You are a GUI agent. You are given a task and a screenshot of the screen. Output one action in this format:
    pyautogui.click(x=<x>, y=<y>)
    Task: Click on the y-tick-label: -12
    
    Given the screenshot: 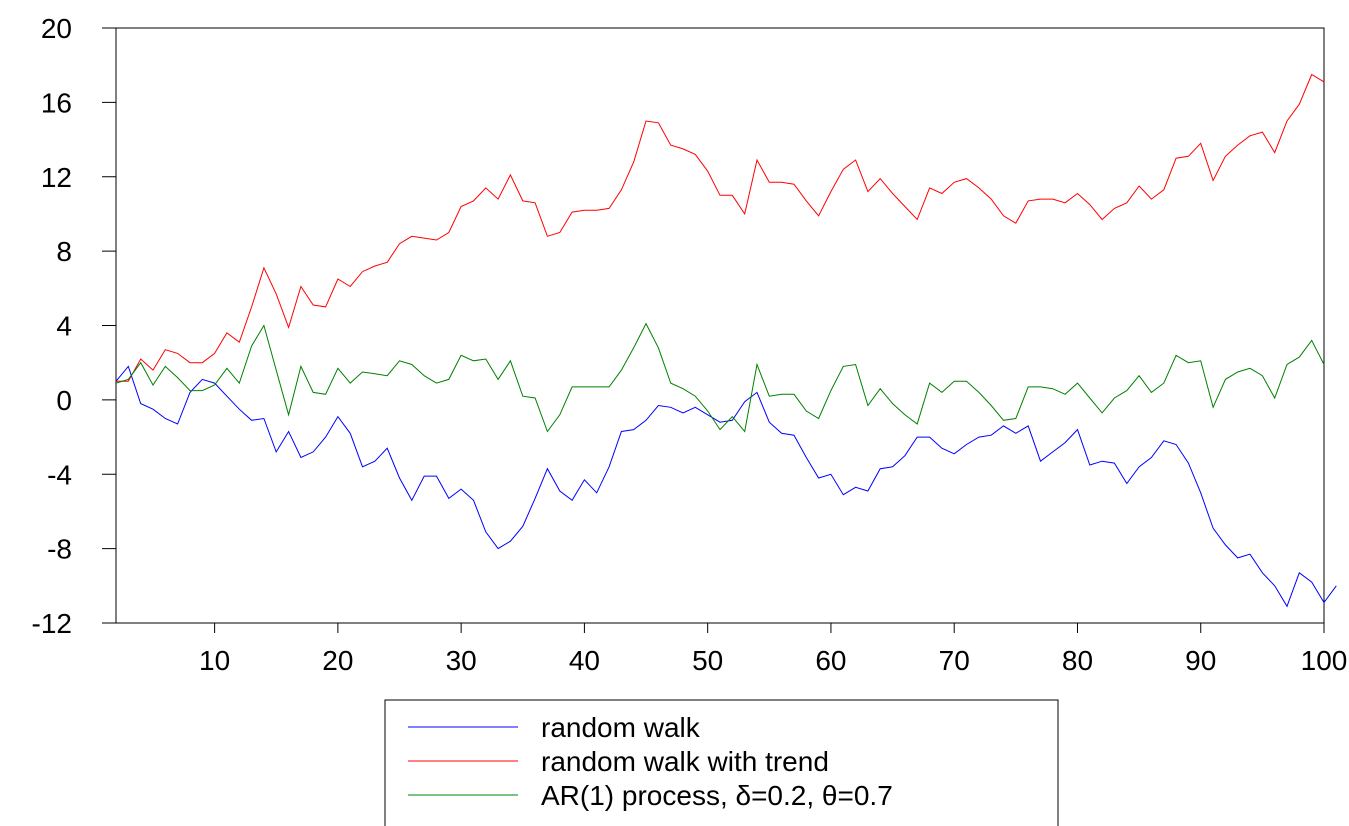 What is the action you would take?
    pyautogui.click(x=52, y=623)
    